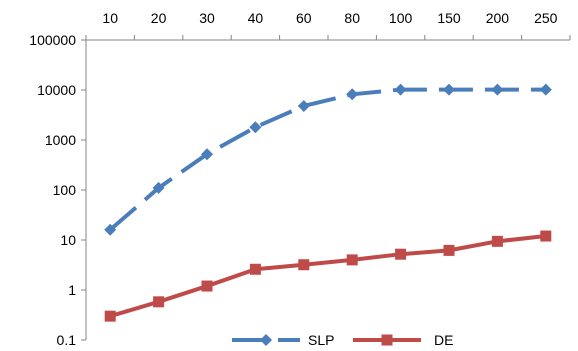 The height and width of the screenshot is (351, 578). Describe the element at coordinates (65, 190) in the screenshot. I see `y-tick-label: 100` at that location.